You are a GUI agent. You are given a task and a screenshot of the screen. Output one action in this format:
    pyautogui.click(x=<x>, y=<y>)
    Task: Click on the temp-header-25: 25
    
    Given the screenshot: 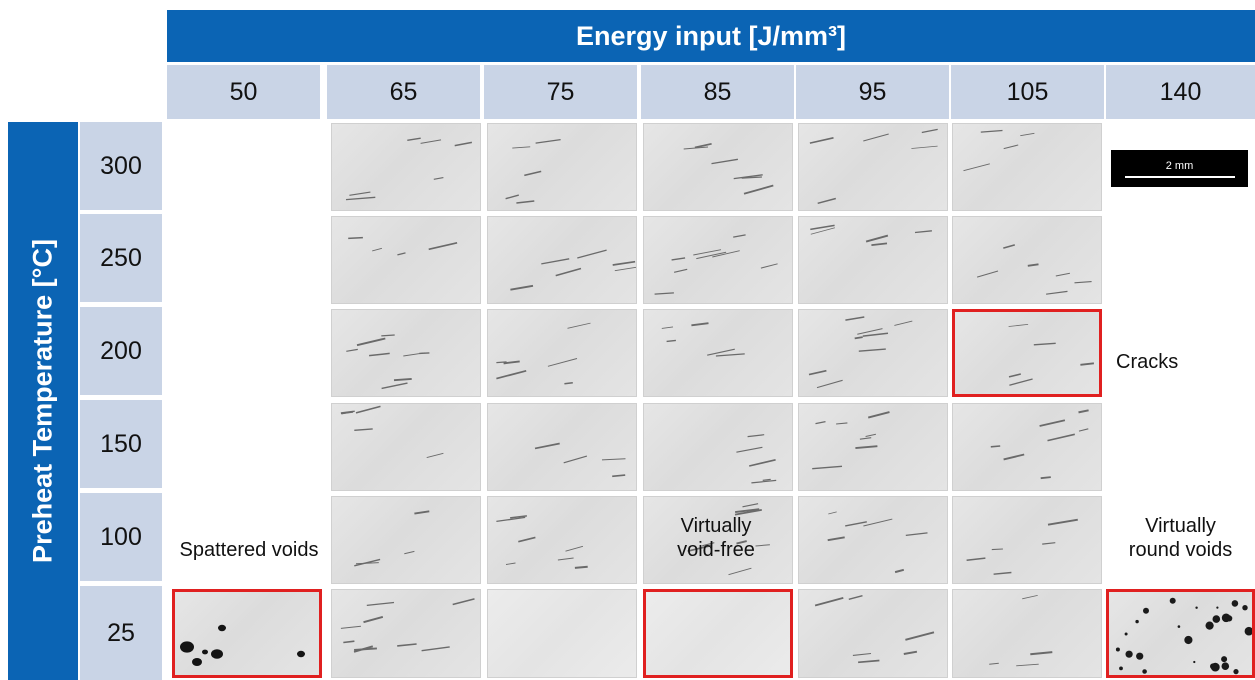 What is the action you would take?
    pyautogui.click(x=121, y=633)
    